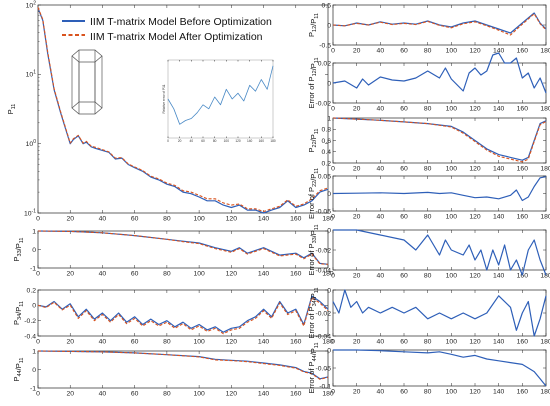  Describe the element at coordinates (324, 63) in the screenshot. I see `tick-label: 0.02` at that location.